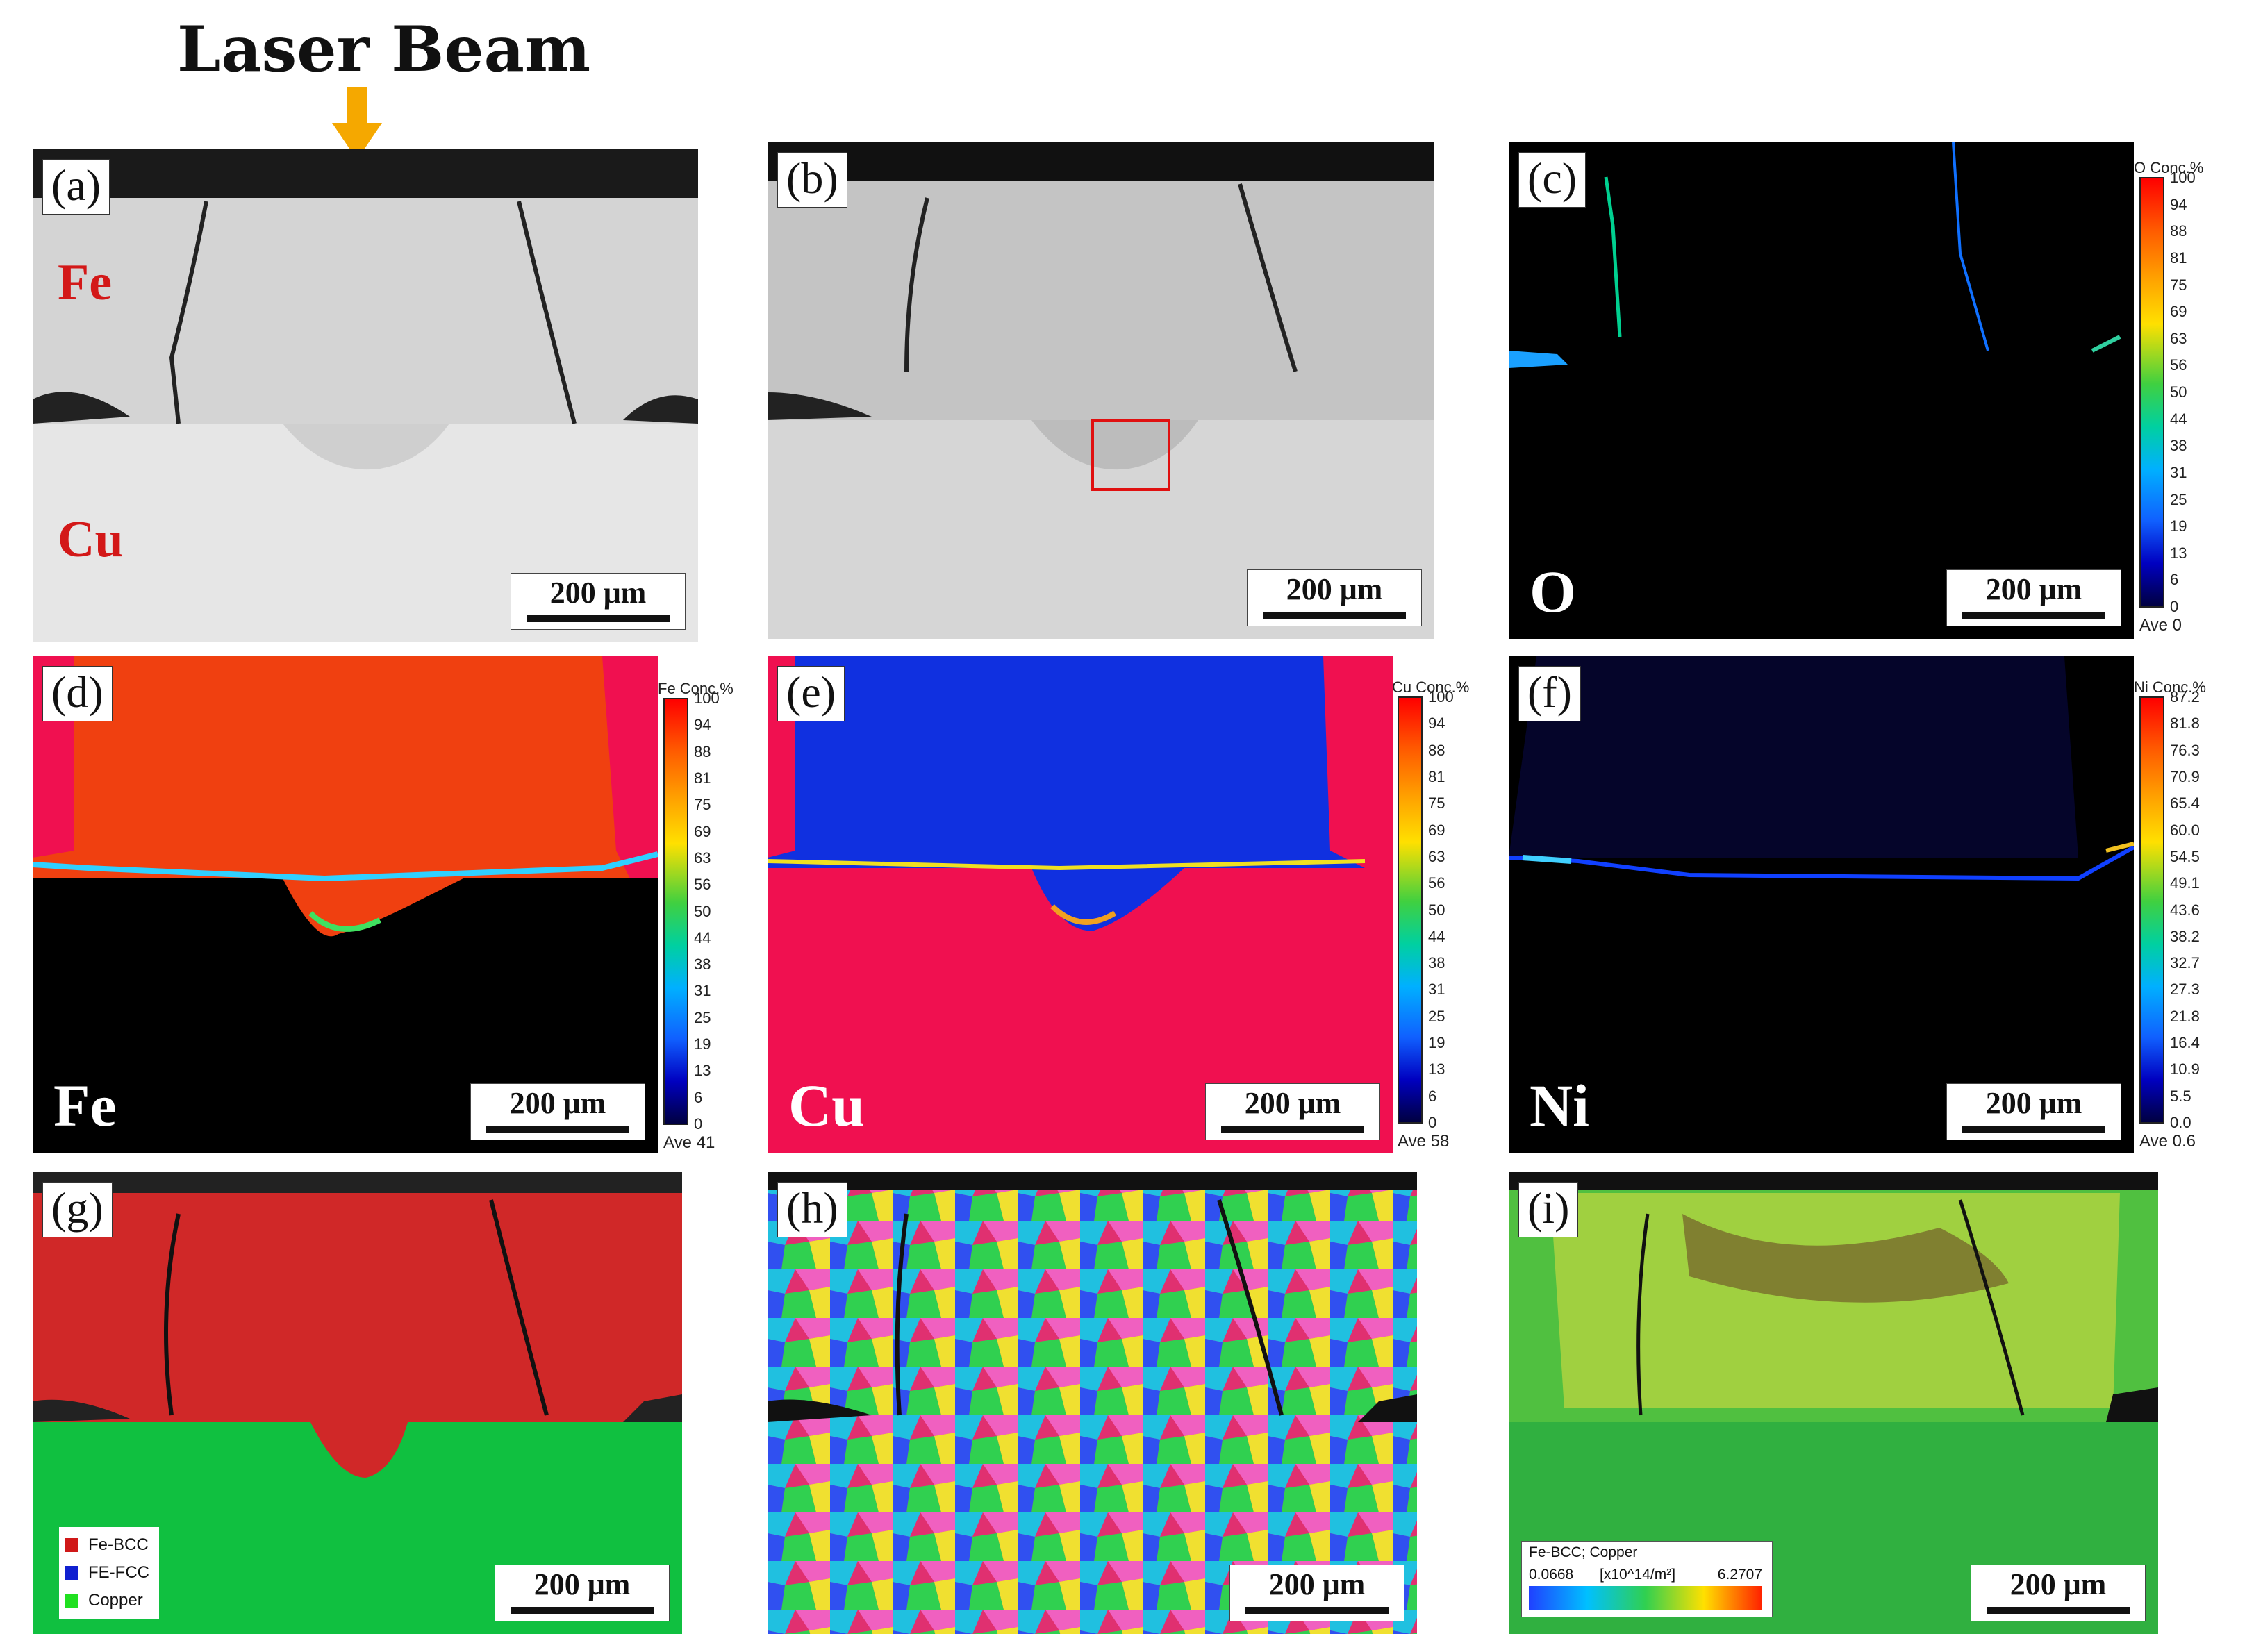 The height and width of the screenshot is (1652, 2254). I want to click on panel-g-phase-map: (g) Fe-BCC FE-FCC Copper 200 μm, so click(357, 1403).